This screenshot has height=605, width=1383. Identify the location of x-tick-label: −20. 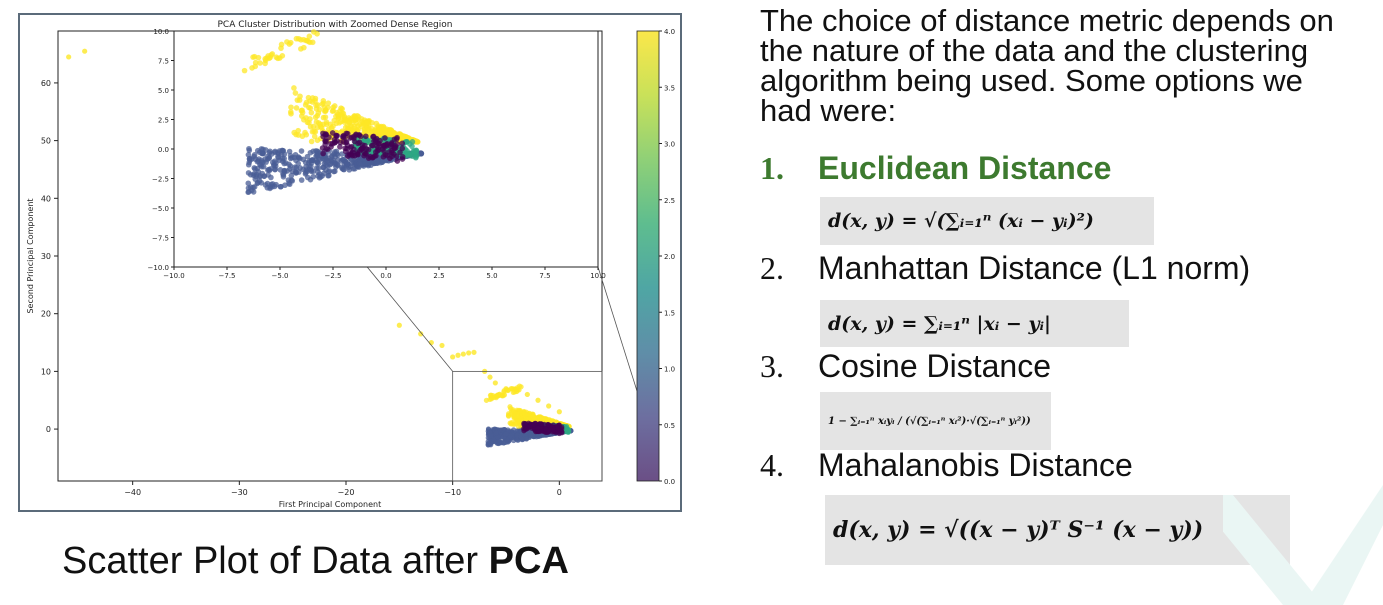
(346, 492).